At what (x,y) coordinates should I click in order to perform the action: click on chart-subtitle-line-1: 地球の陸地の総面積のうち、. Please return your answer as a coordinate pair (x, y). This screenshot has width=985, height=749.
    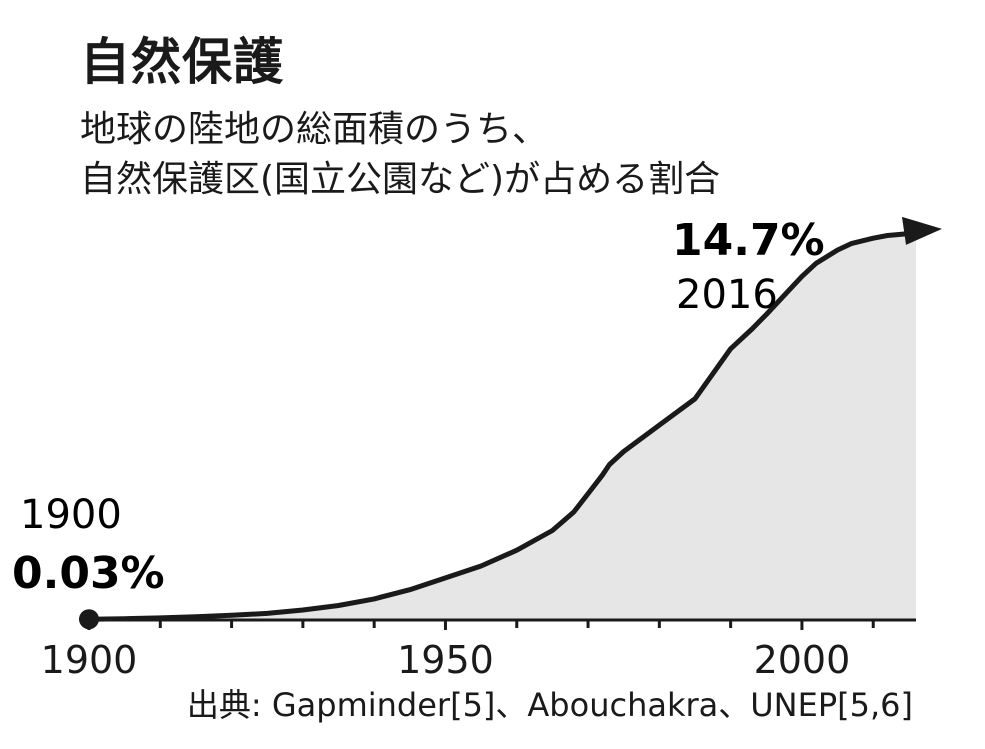
    Looking at the image, I should click on (314, 129).